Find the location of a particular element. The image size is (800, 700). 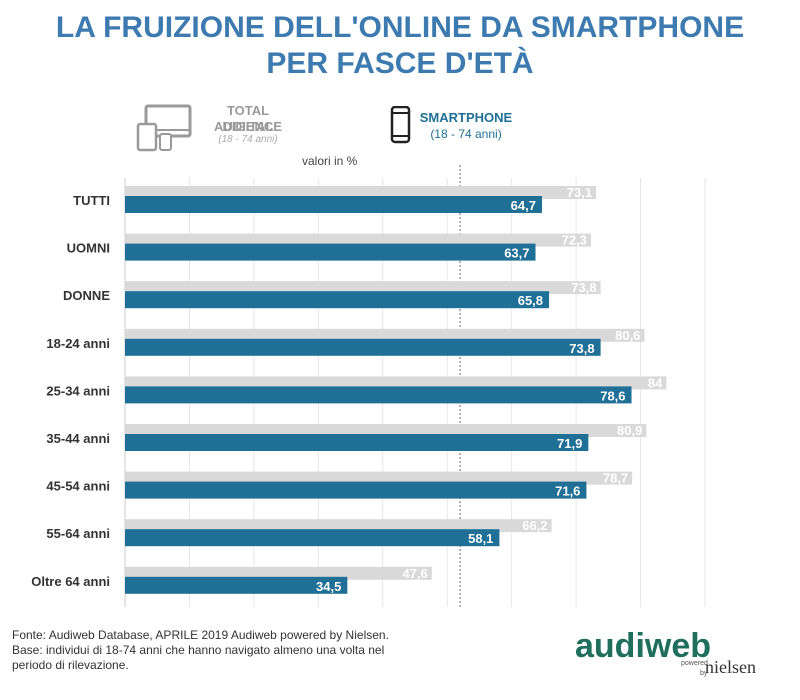

smartphone-value-label: 65,8 is located at coordinates (530, 300).